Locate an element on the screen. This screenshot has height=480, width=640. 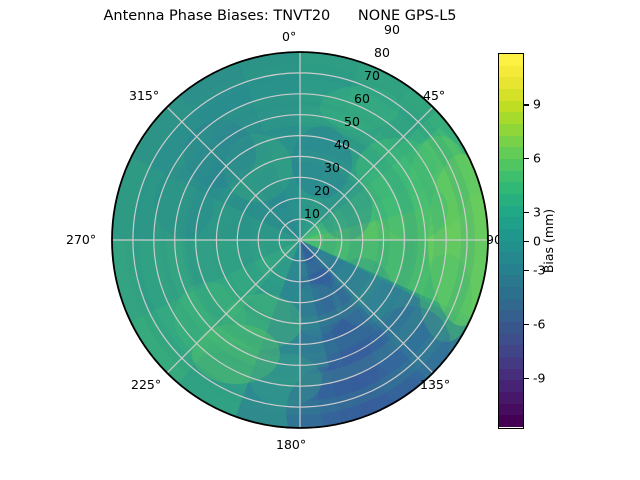
angular-tick-0: 0° is located at coordinates (289, 36).